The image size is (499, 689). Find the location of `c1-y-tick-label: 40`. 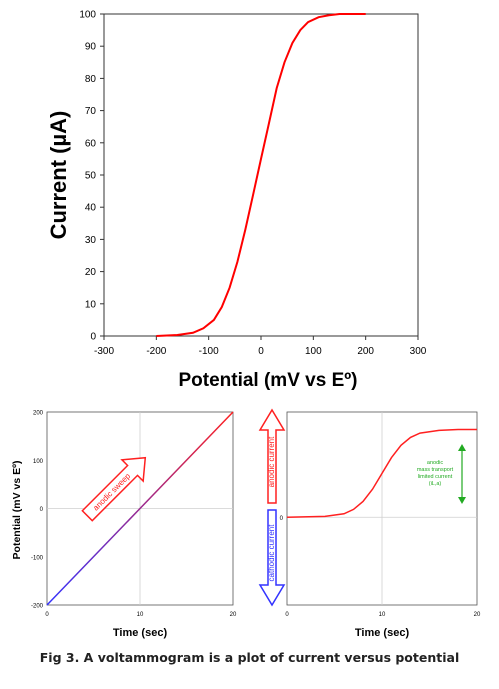

c1-y-tick-label: 40 is located at coordinates (91, 208).